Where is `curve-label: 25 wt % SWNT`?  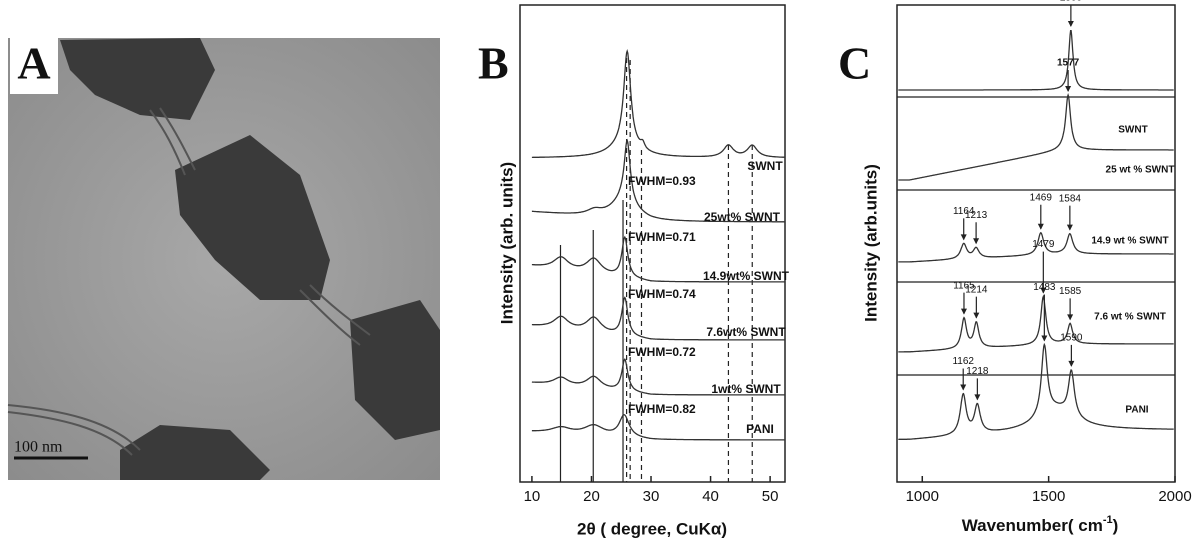 curve-label: 25 wt % SWNT is located at coordinates (1140, 170).